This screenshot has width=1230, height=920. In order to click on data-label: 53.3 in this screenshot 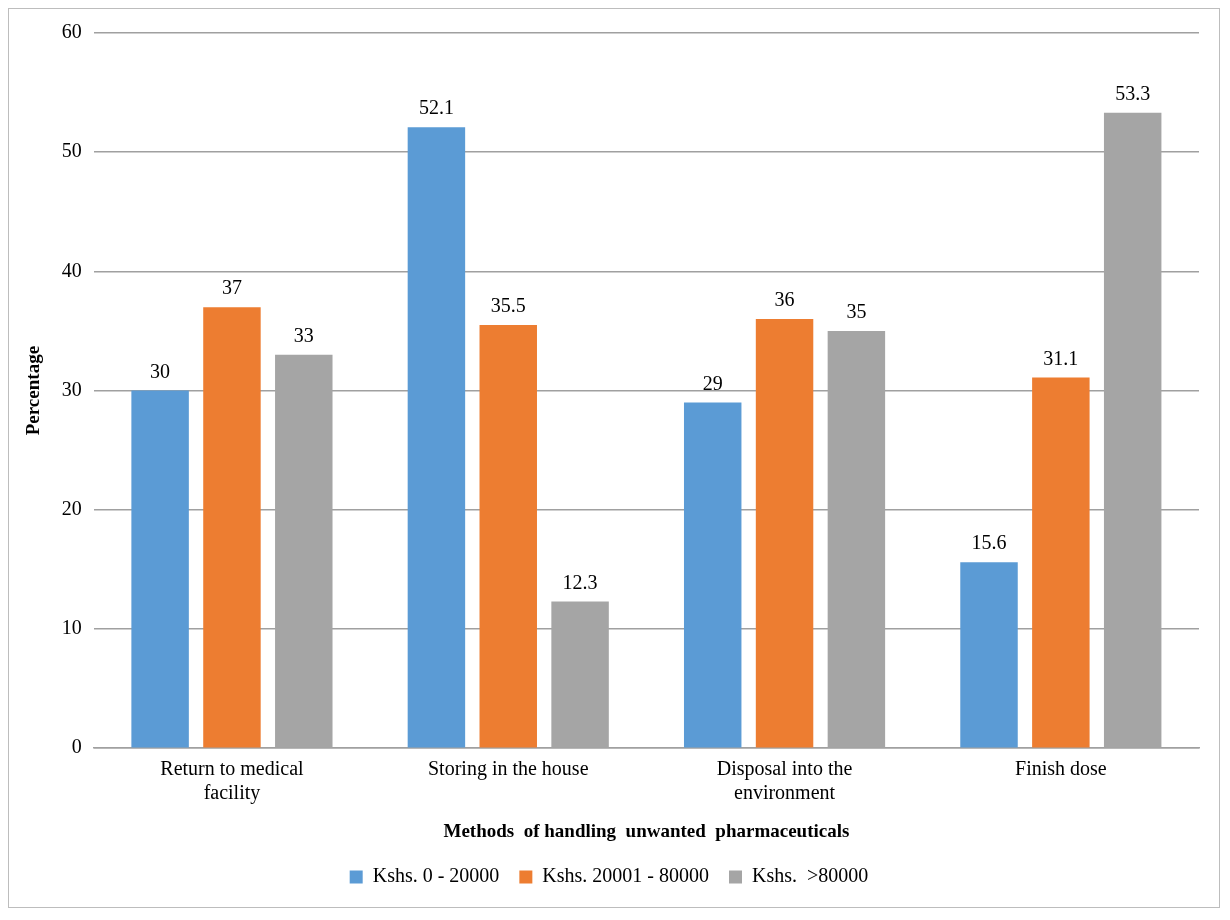, I will do `click(1133, 93)`.